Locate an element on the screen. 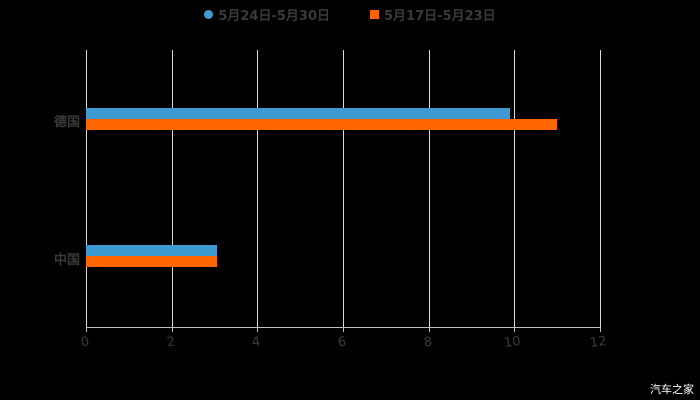 The image size is (700, 400). circle-marker-icon is located at coordinates (209, 14).